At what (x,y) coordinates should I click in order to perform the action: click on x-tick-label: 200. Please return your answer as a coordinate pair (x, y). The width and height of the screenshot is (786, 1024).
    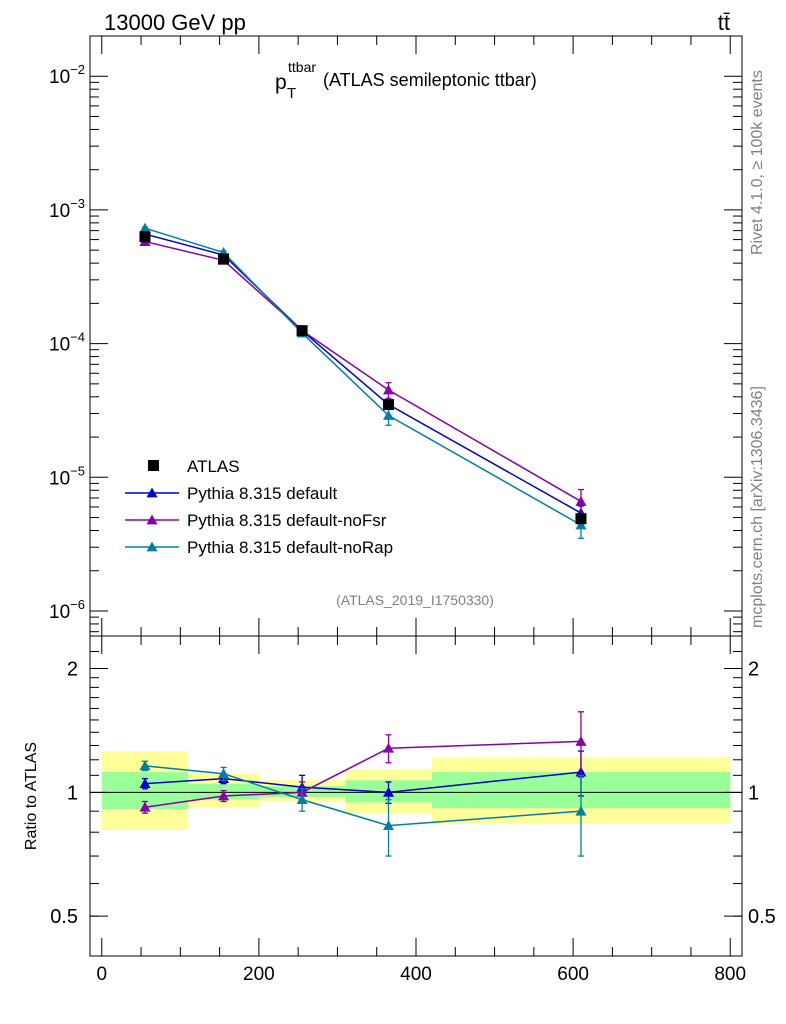
    Looking at the image, I should click on (259, 974).